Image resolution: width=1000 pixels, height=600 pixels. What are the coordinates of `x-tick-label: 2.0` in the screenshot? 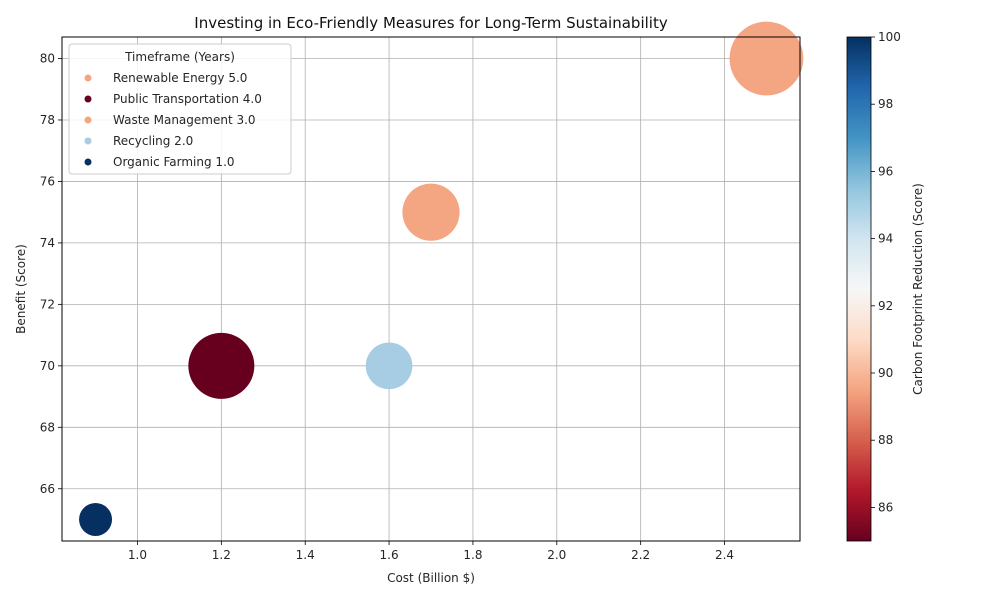 It's located at (556, 555).